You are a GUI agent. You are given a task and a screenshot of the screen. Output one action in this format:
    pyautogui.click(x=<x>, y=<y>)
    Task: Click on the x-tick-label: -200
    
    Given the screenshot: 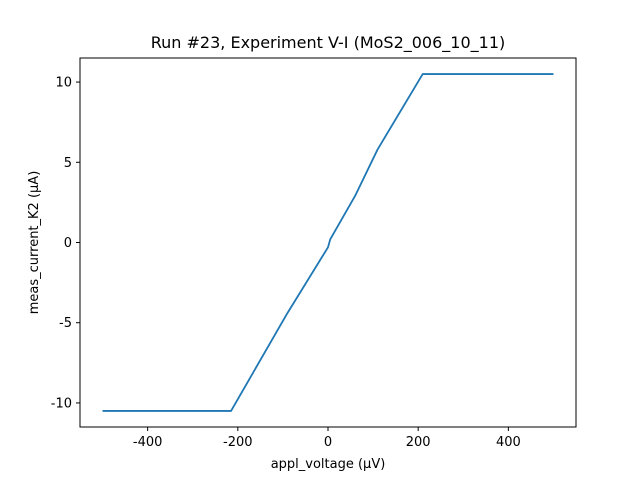 What is the action you would take?
    pyautogui.click(x=238, y=442)
    